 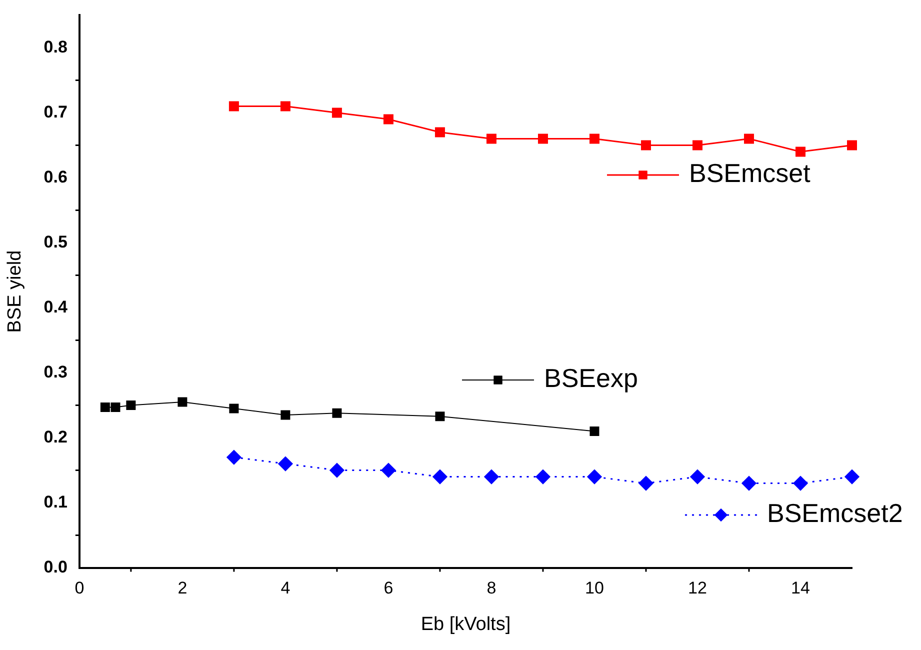 What do you see at coordinates (800, 588) in the screenshot?
I see `x-tick-label: 14` at bounding box center [800, 588].